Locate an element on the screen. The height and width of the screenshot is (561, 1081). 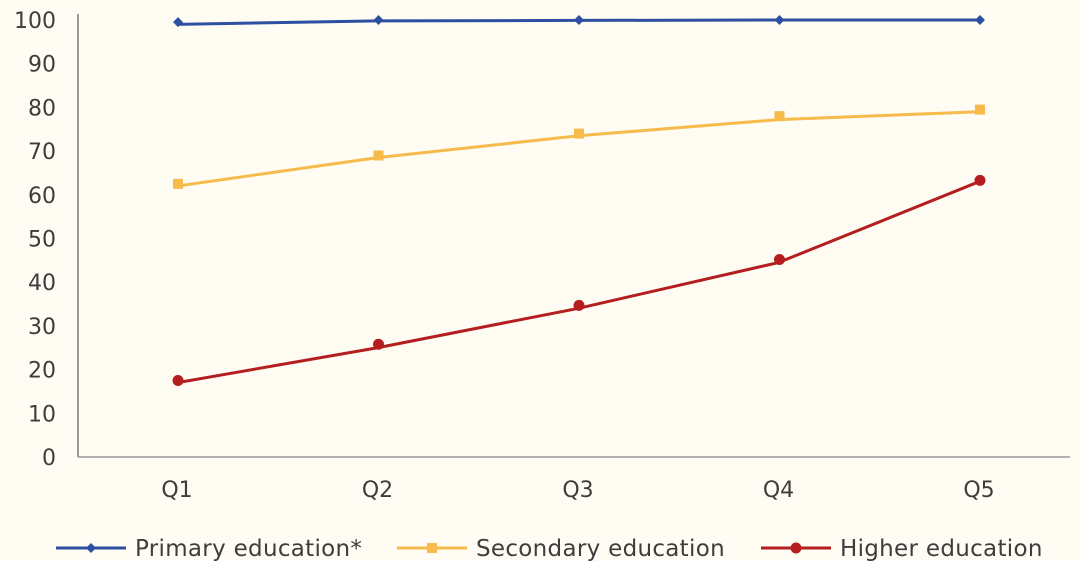
legend-item: Secondary education is located at coordinates (561, 548).